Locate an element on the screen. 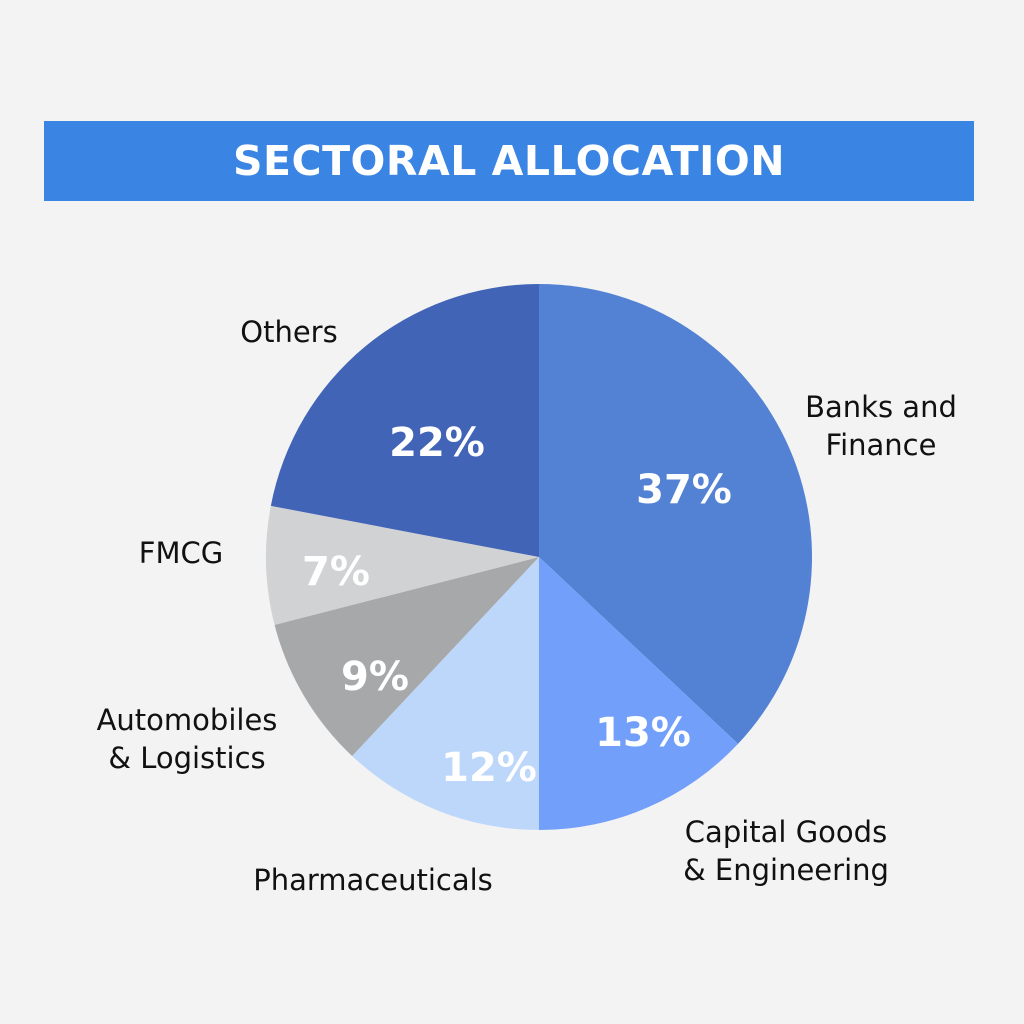 The image size is (1024, 1024). slice-category-label: Others is located at coordinates (288, 332).